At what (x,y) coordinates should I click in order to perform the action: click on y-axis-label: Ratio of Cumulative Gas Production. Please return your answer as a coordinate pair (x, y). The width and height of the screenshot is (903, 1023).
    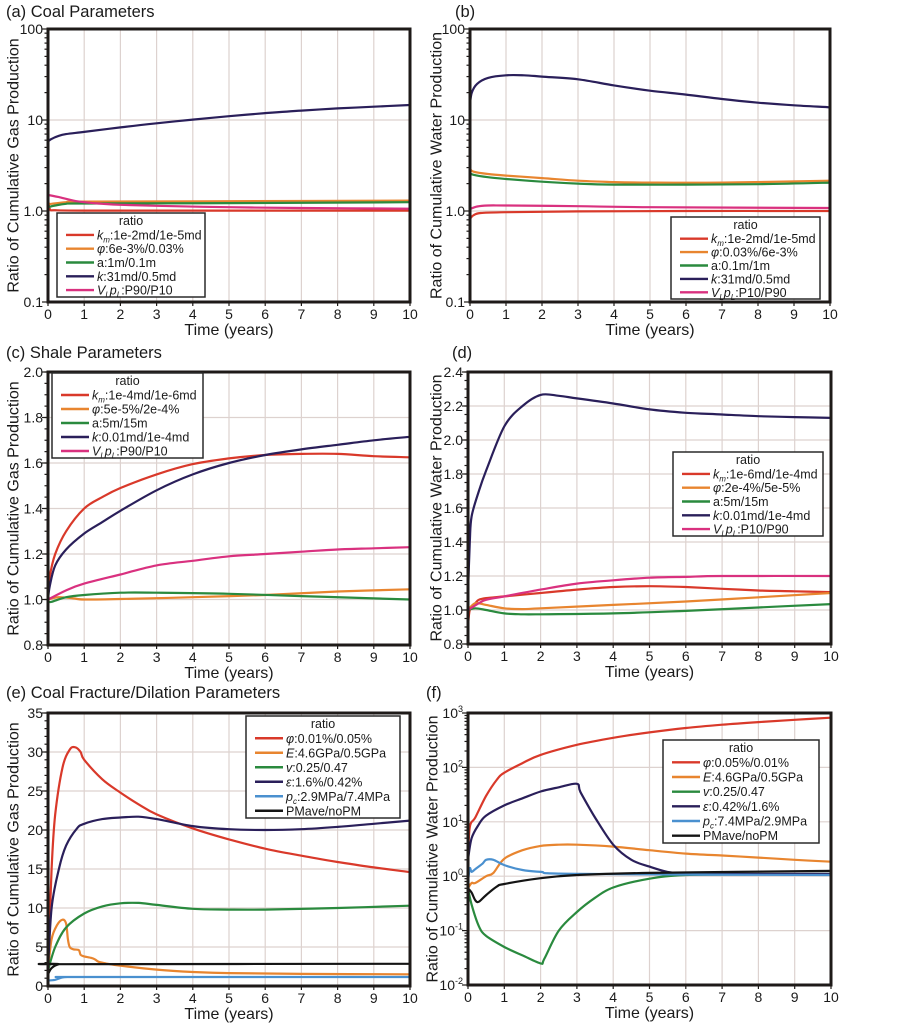
    Looking at the image, I should click on (14, 849).